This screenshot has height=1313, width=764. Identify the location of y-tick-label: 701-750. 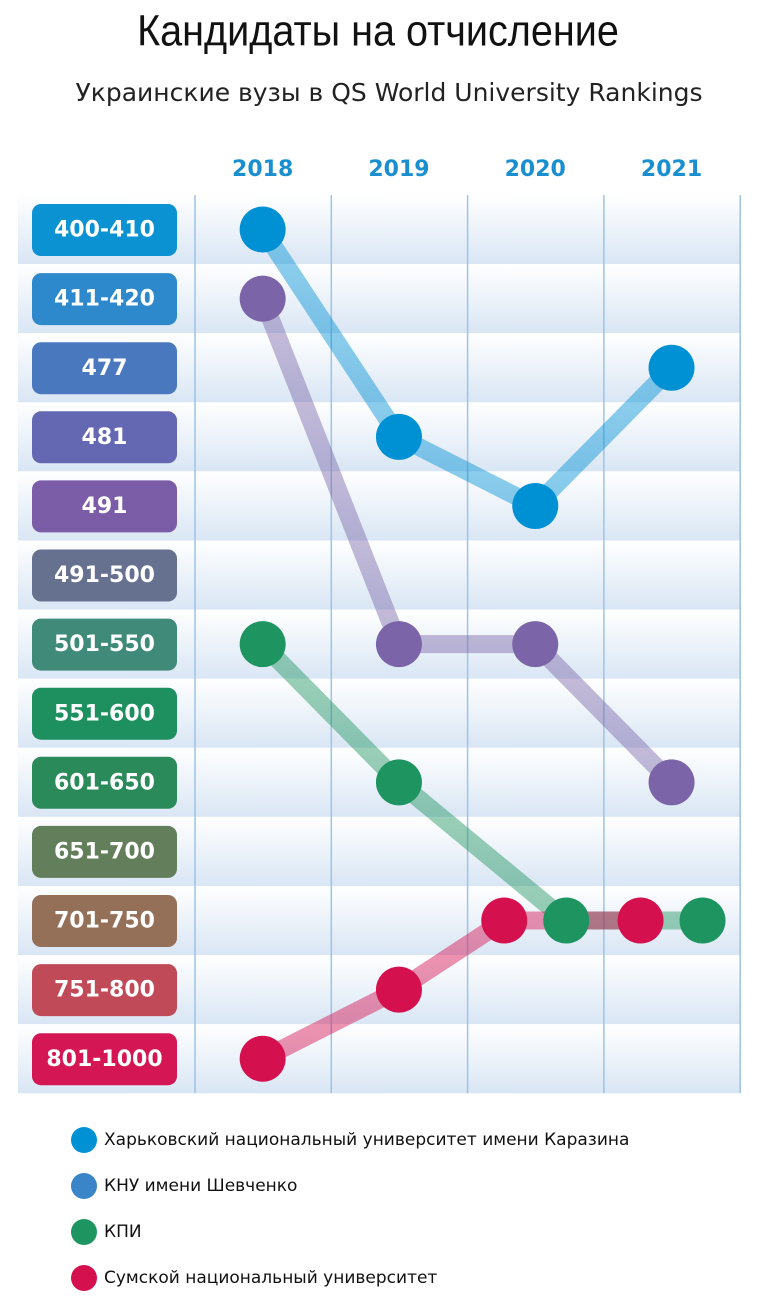
(104, 921).